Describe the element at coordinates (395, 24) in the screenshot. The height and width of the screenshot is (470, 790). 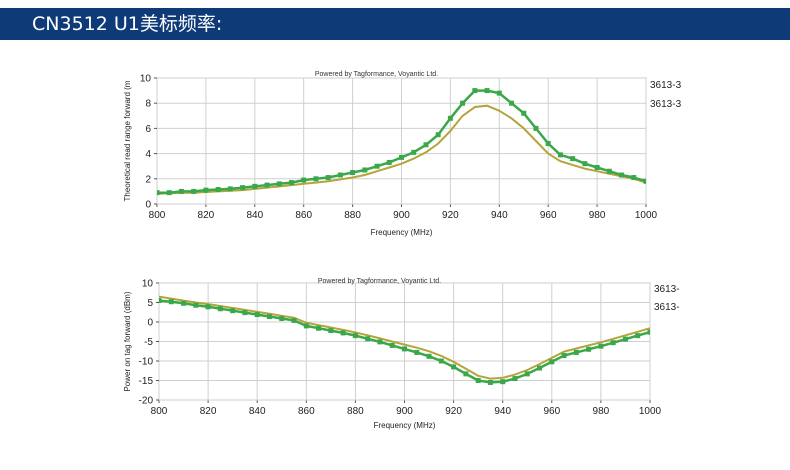
I see `header-banner: CN3512 U1美标频率:` at that location.